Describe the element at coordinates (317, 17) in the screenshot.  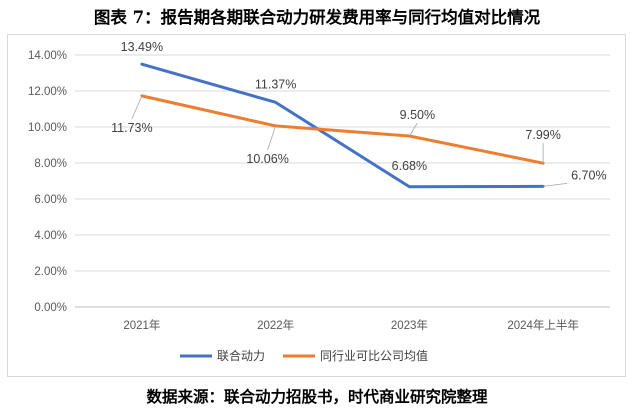
I see `chart-title: 图表 7：报告期各期联合动力研发费用率与同行均值对比情况` at that location.